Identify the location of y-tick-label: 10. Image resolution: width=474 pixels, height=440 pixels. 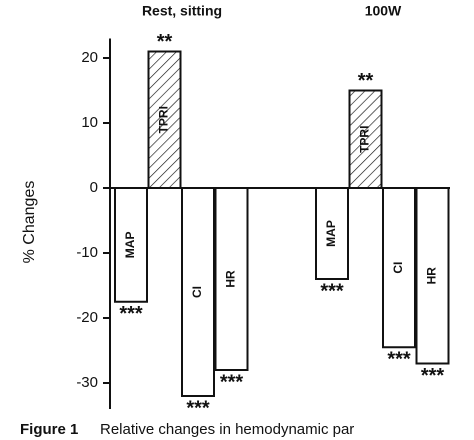
(89, 122).